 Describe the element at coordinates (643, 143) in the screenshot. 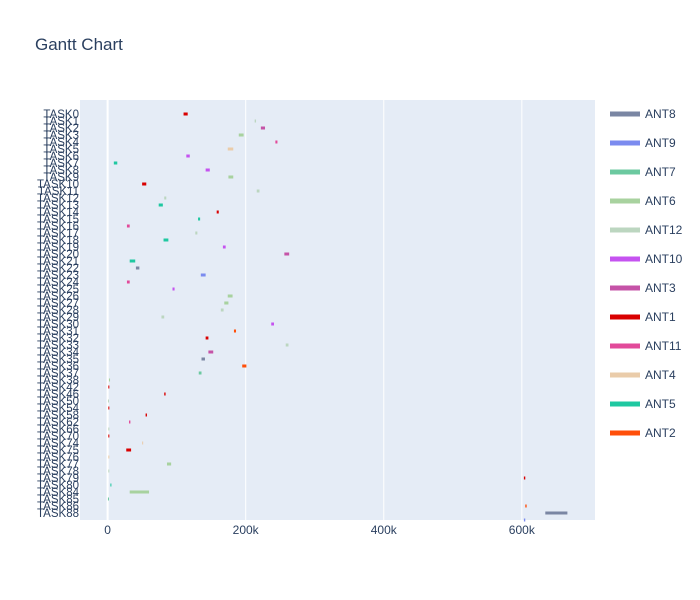

I see `legend-item: ANT9` at that location.